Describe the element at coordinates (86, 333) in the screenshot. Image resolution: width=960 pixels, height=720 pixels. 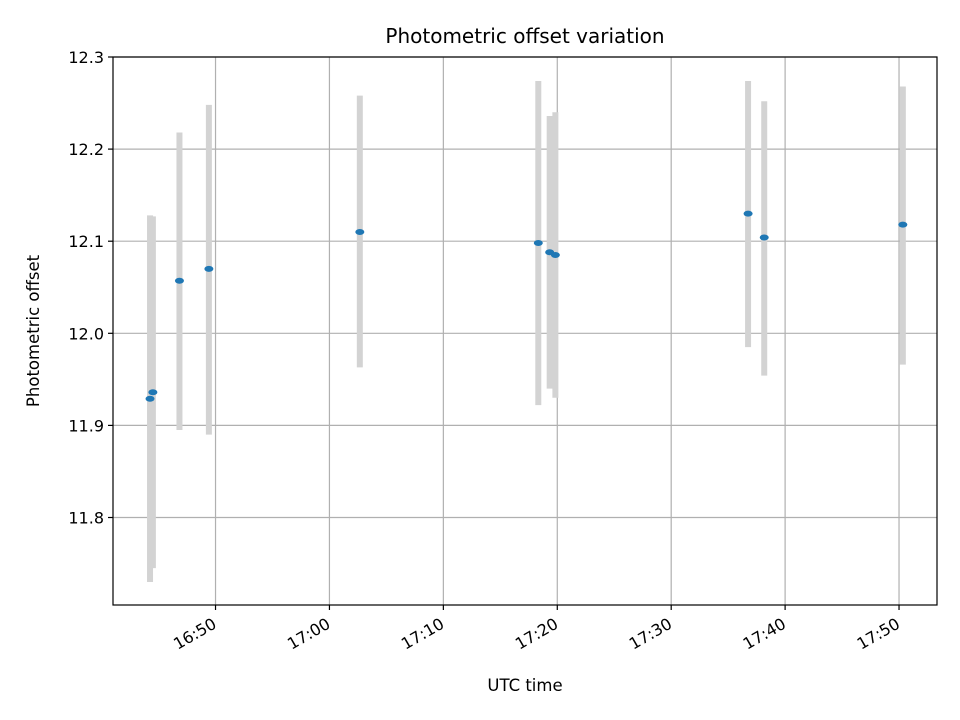
I see `y-tick-label: 12.0` at that location.